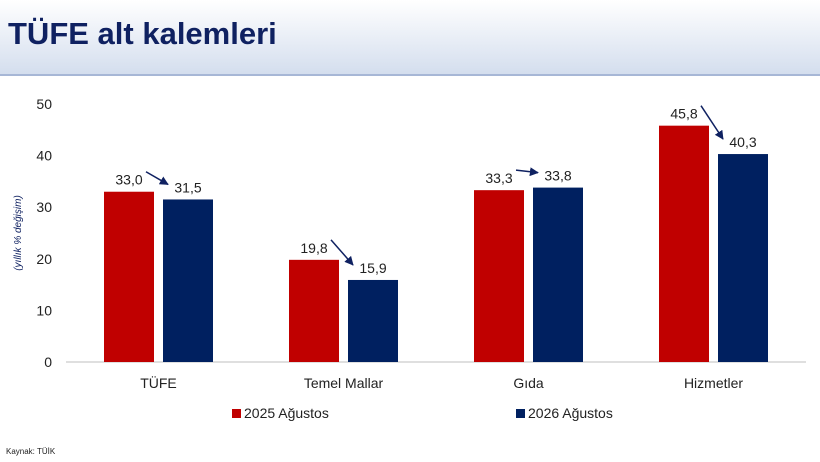  What do you see at coordinates (557, 176) in the screenshot?
I see `data-label: 33,8` at bounding box center [557, 176].